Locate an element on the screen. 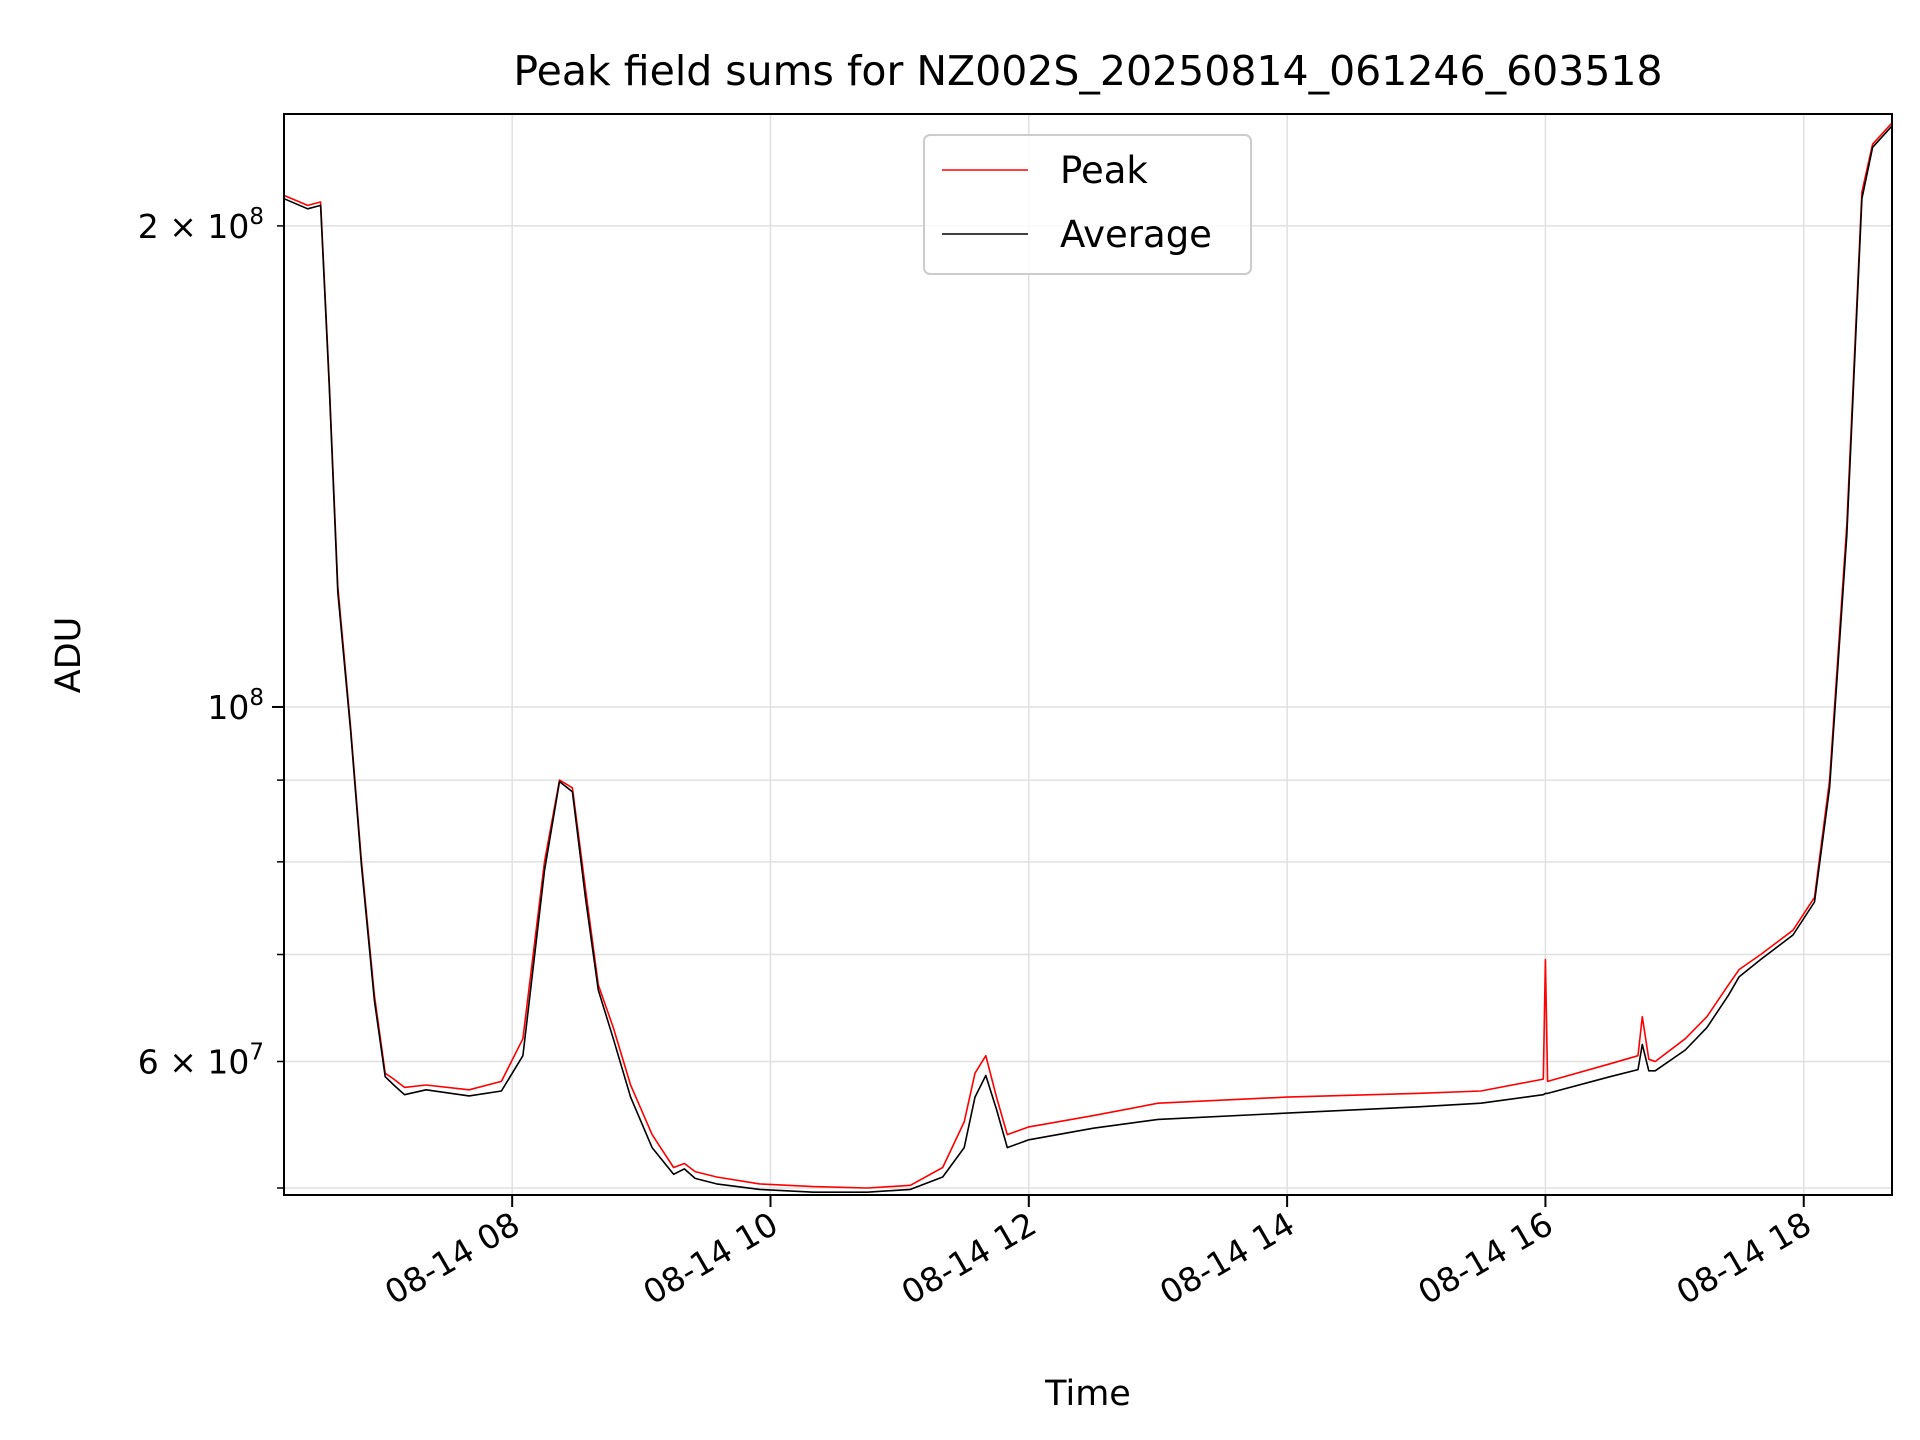 The image size is (1920, 1440). legend: Peak Average is located at coordinates (1087, 204).